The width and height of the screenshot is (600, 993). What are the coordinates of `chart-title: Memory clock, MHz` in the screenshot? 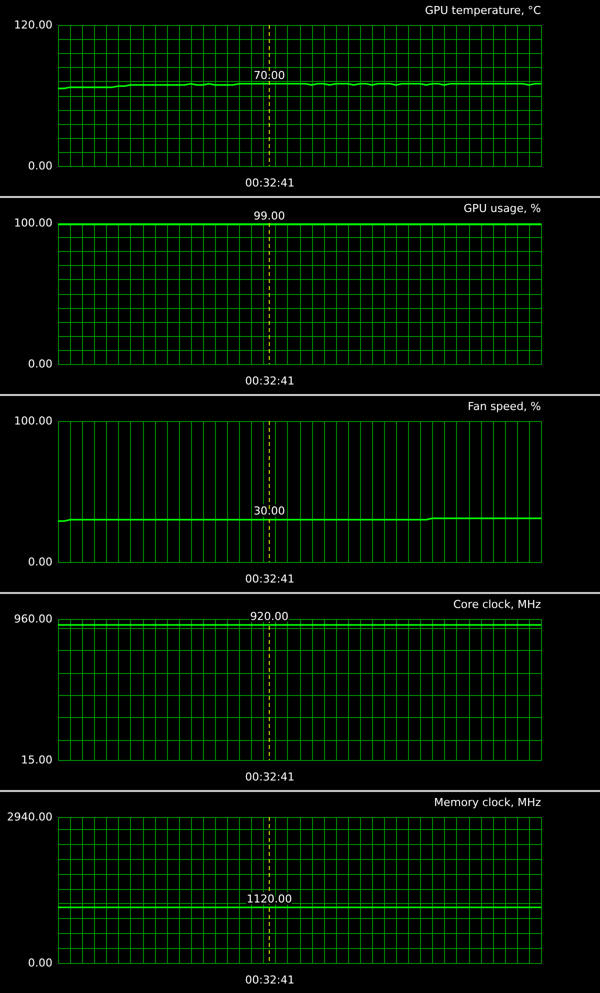 It's located at (488, 802).